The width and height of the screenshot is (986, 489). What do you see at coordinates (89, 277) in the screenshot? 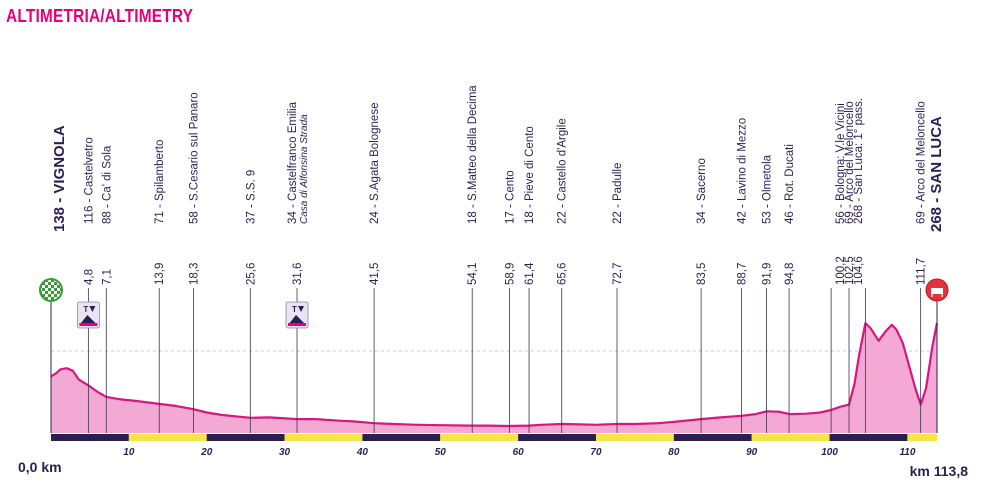
I see `waypoint-km-label: 4,8` at bounding box center [89, 277].